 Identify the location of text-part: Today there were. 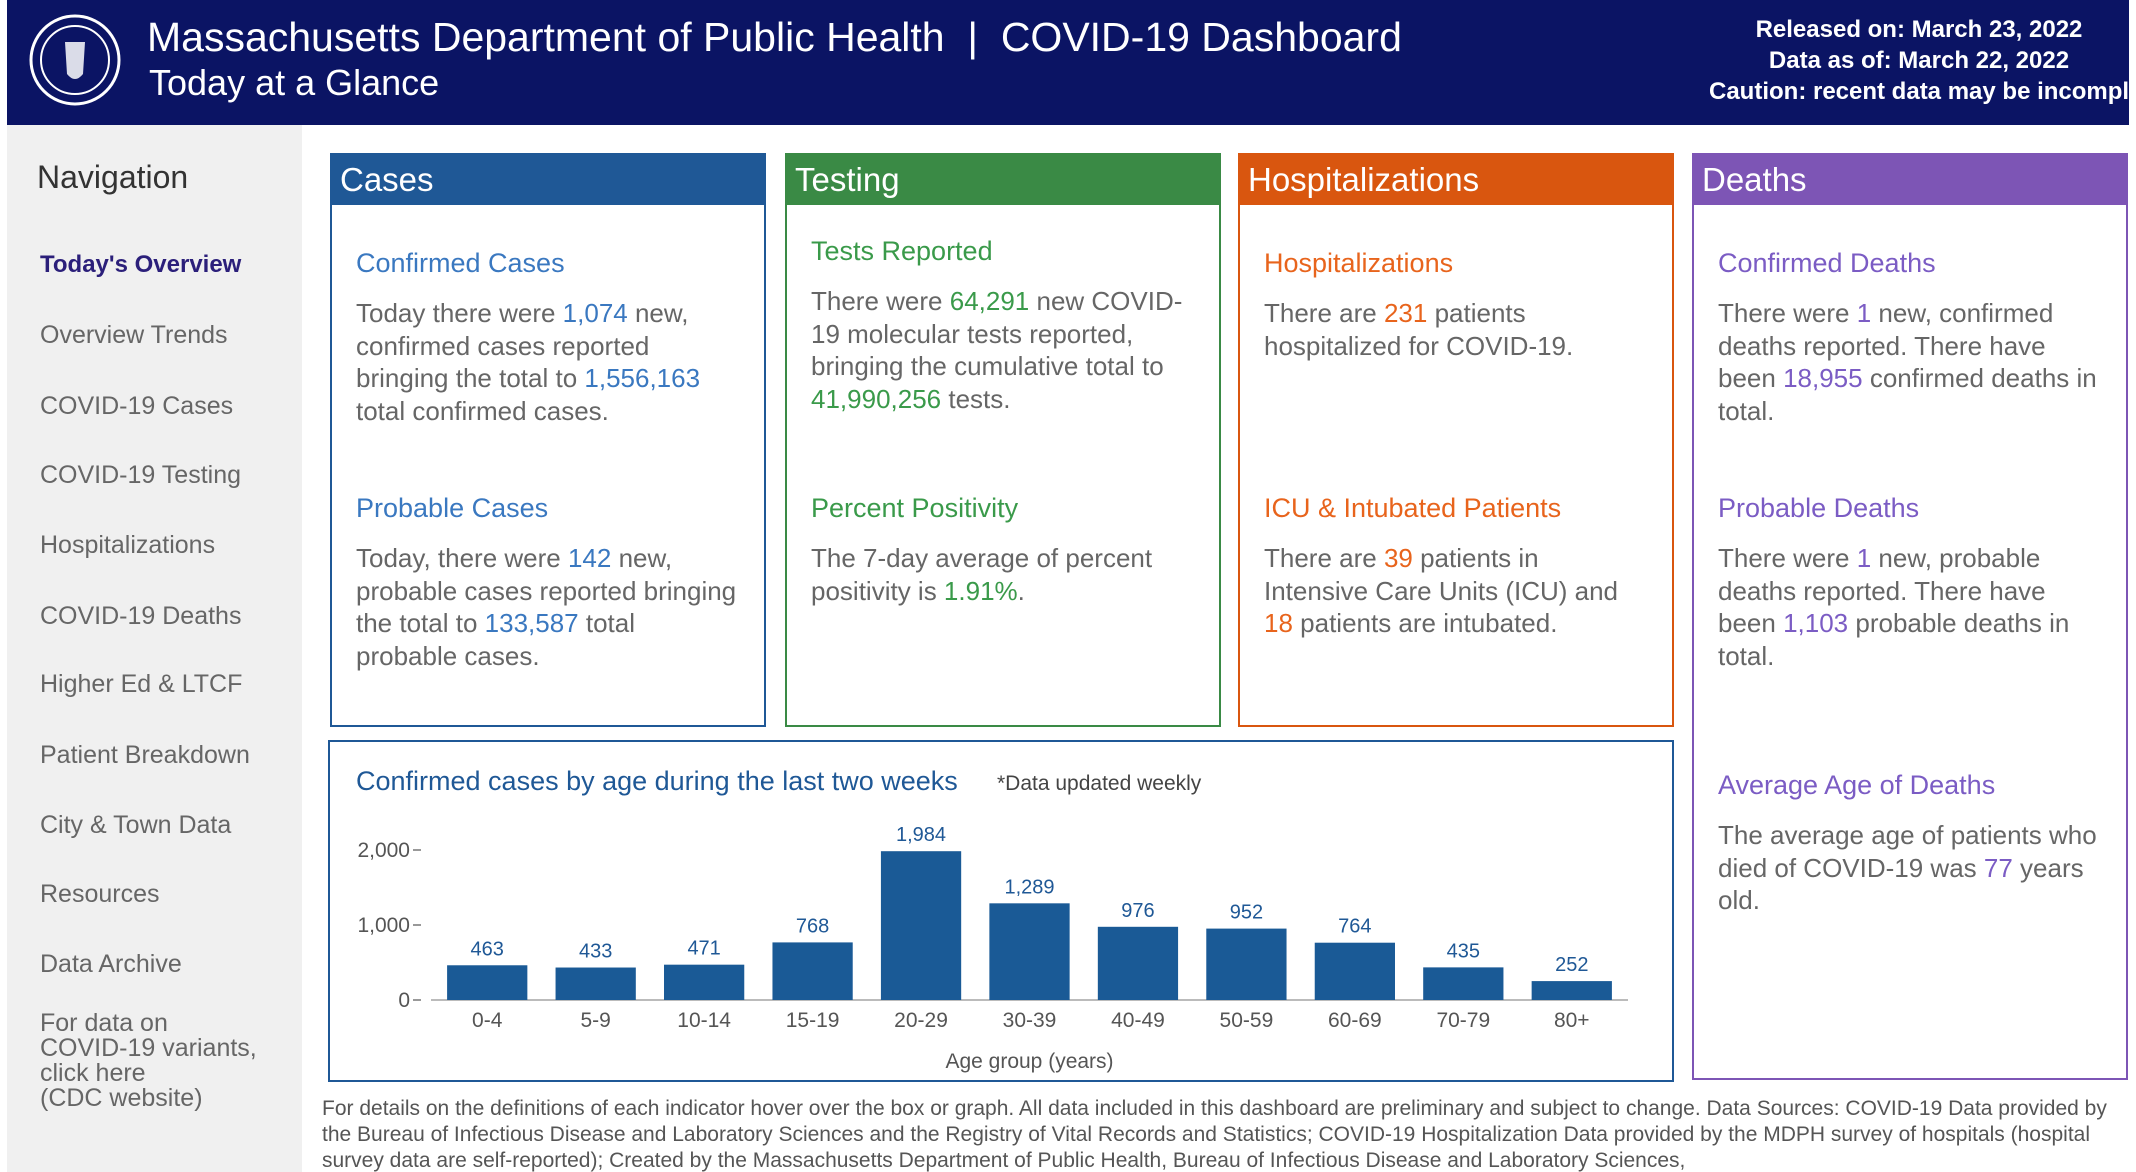
(459, 313).